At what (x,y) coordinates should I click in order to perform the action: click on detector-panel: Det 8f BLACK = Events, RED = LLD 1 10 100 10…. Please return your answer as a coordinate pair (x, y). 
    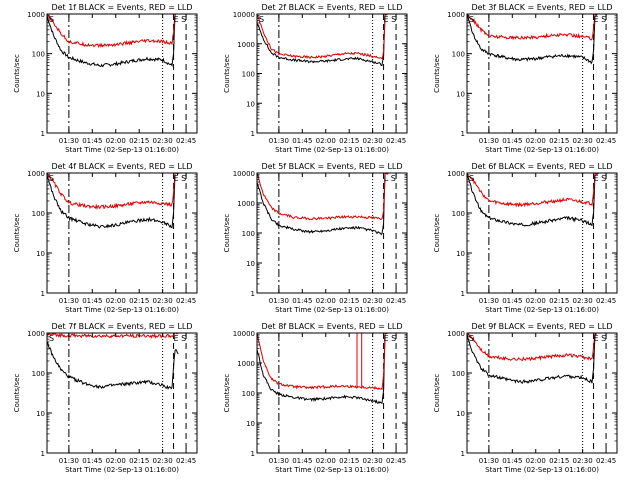
    Looking at the image, I should click on (315, 398).